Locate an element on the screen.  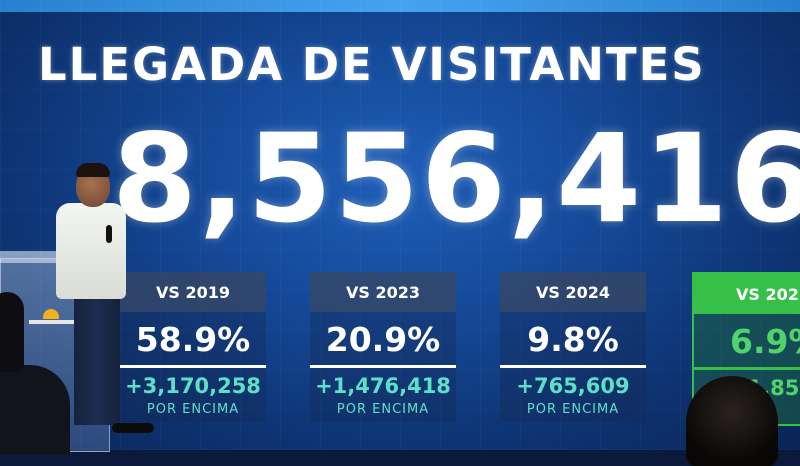
card-header: VS 2019 is located at coordinates (193, 292).